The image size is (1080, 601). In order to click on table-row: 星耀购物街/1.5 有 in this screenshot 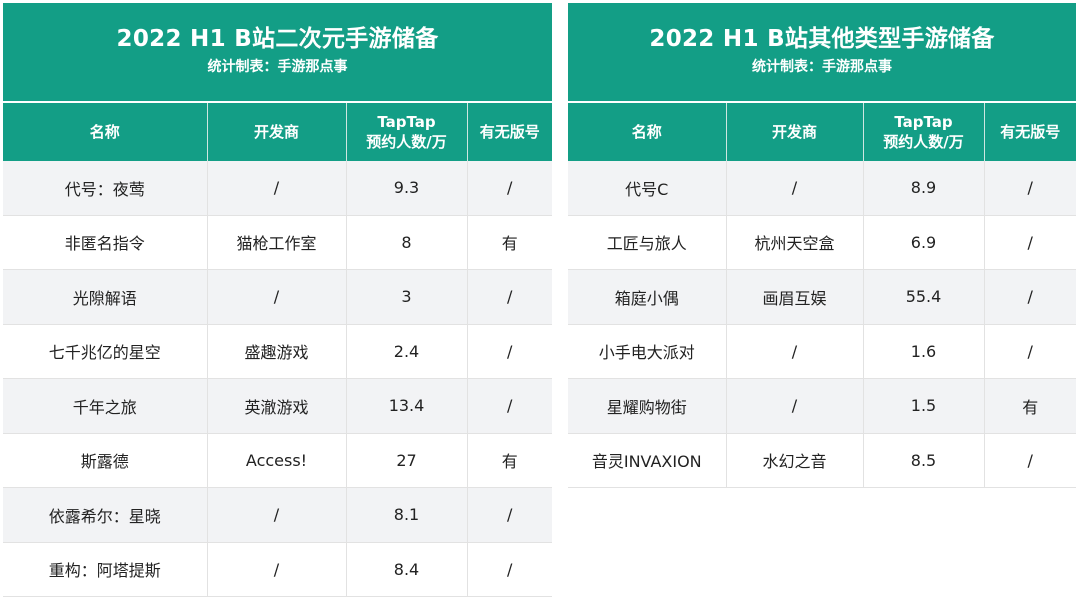, I will do `click(822, 406)`.